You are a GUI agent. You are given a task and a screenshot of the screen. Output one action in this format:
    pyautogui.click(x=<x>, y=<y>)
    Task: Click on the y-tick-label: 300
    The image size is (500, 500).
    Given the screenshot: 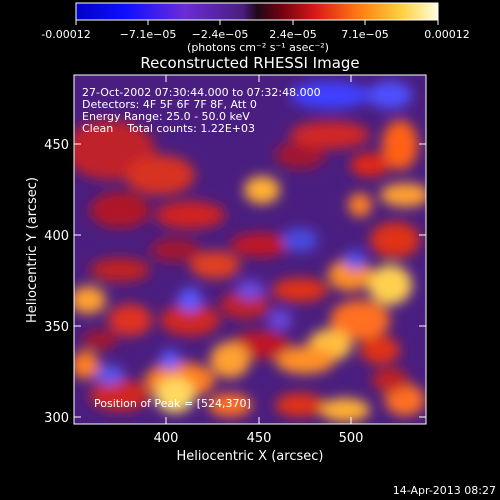 What is the action you would take?
    pyautogui.click(x=56, y=418)
    